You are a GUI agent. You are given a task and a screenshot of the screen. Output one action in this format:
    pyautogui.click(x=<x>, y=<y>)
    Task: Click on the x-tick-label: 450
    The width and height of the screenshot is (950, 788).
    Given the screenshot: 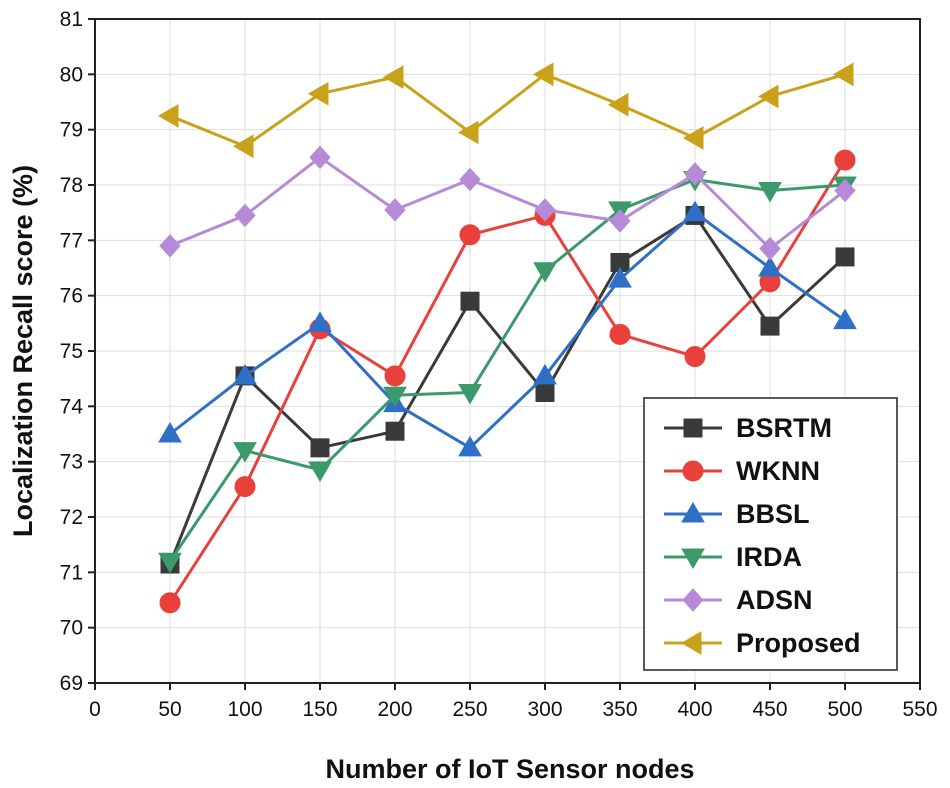 What is the action you would take?
    pyautogui.click(x=769, y=709)
    